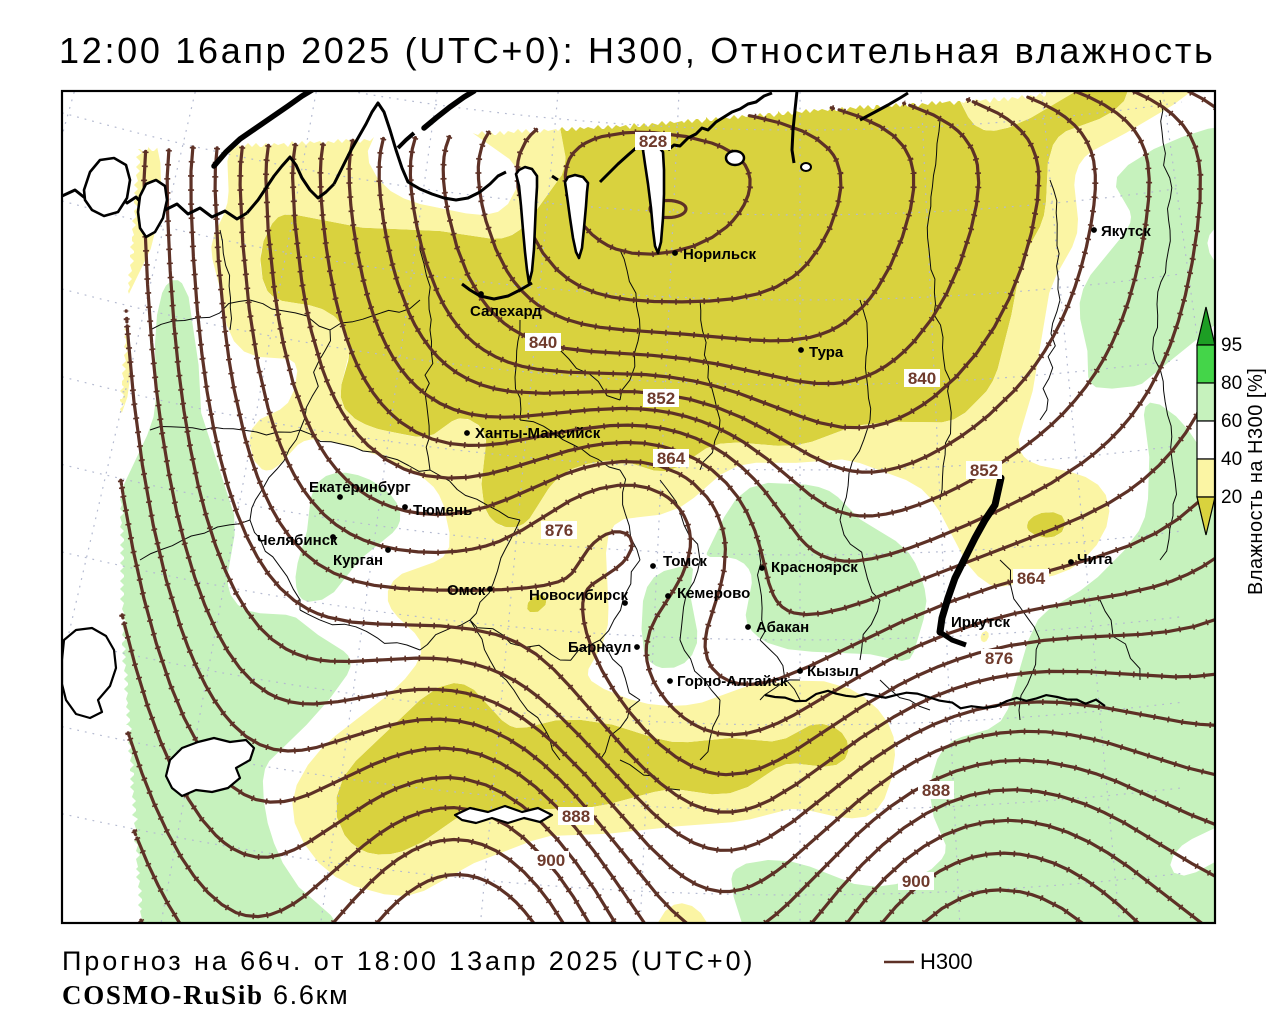  Describe the element at coordinates (980, 622) in the screenshot. I see `svg-text: Иркутск` at that location.